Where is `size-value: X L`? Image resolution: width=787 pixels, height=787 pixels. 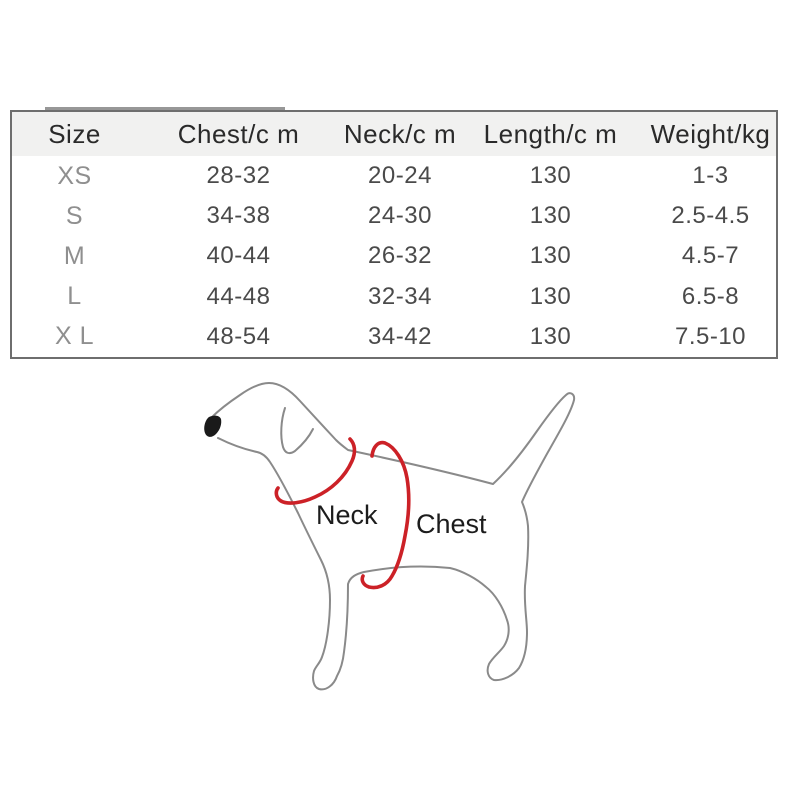 size-value: X L is located at coordinates (74, 336).